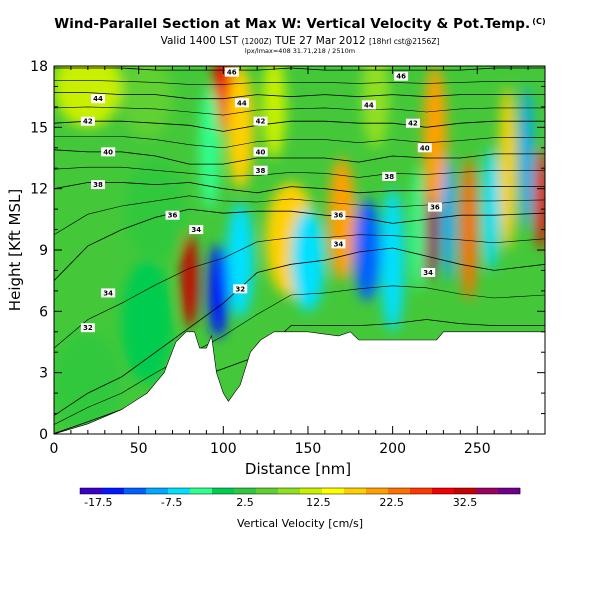 The width and height of the screenshot is (600, 600). What do you see at coordinates (300, 51) in the screenshot?
I see `chart-subtitle: lpx/lmax=408 31.71,218 / 2510m` at bounding box center [300, 51].